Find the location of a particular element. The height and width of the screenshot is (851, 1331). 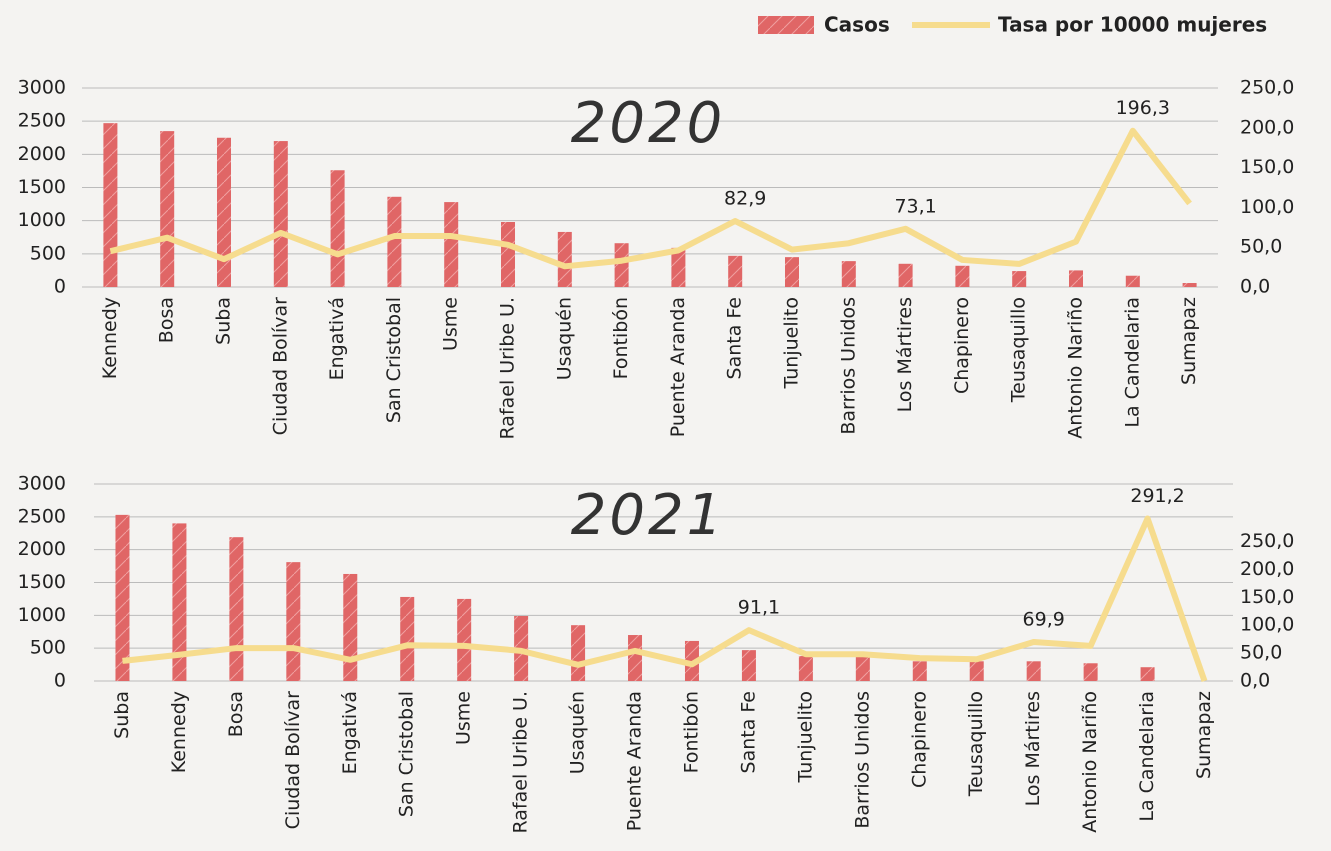

x-tick-label: Puente Aranda is located at coordinates (678, 367).